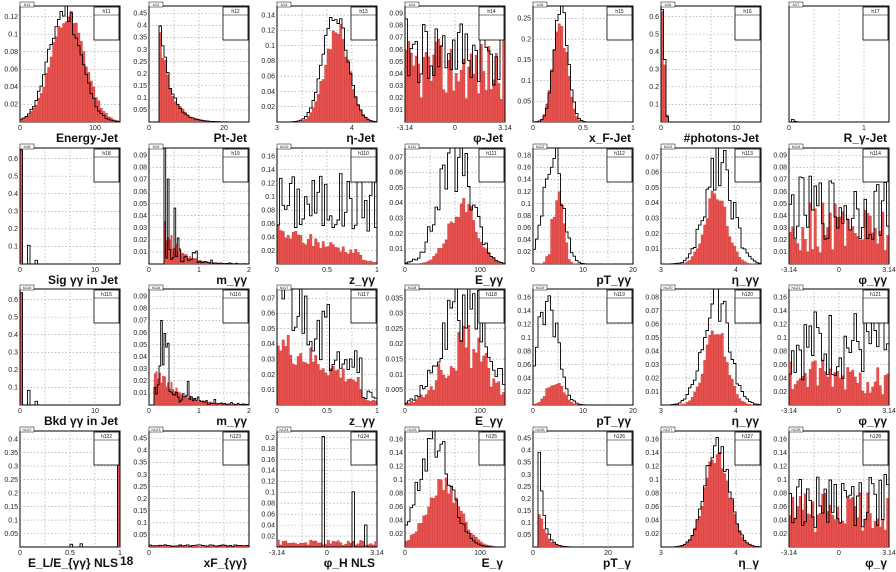 The height and width of the screenshot is (572, 896). What do you see at coordinates (526, 451) in the screenshot?
I see `y-tick-label: 0.4` at bounding box center [526, 451].